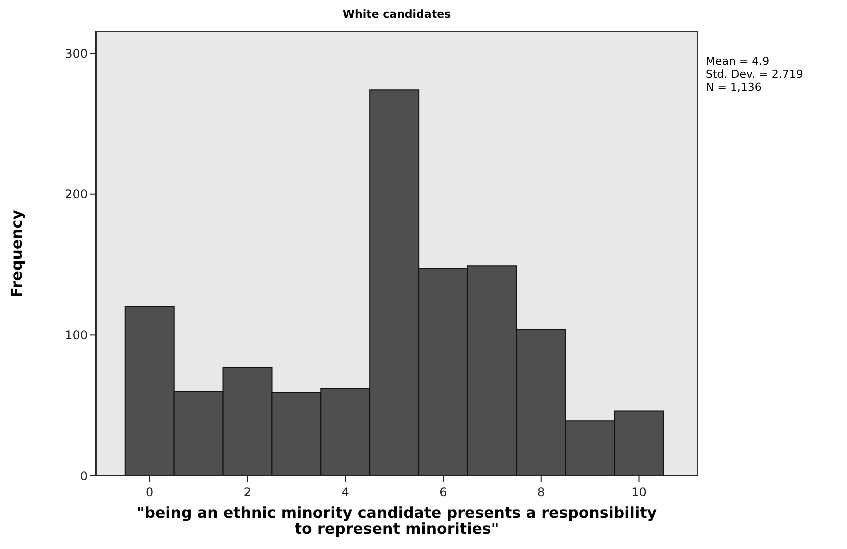 The height and width of the screenshot is (549, 847). What do you see at coordinates (734, 87) in the screenshot?
I see `text: N = 1,136` at bounding box center [734, 87].